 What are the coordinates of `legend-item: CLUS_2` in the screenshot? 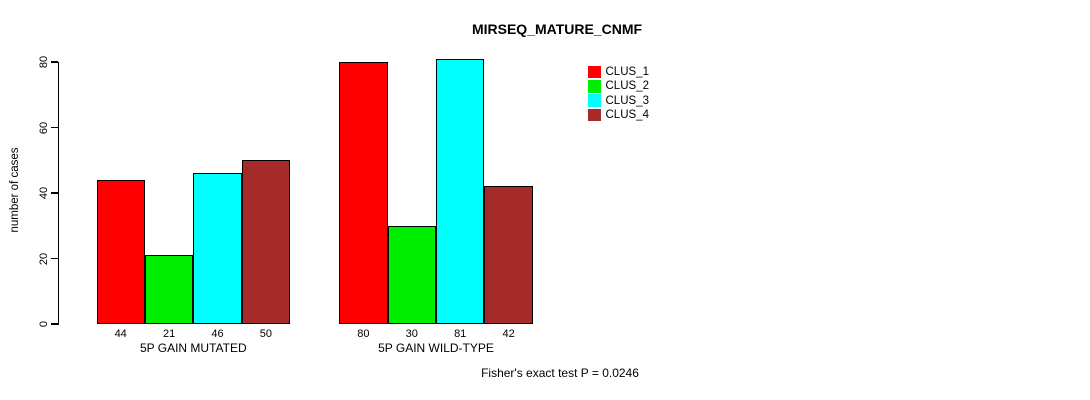 It's located at (618, 86).